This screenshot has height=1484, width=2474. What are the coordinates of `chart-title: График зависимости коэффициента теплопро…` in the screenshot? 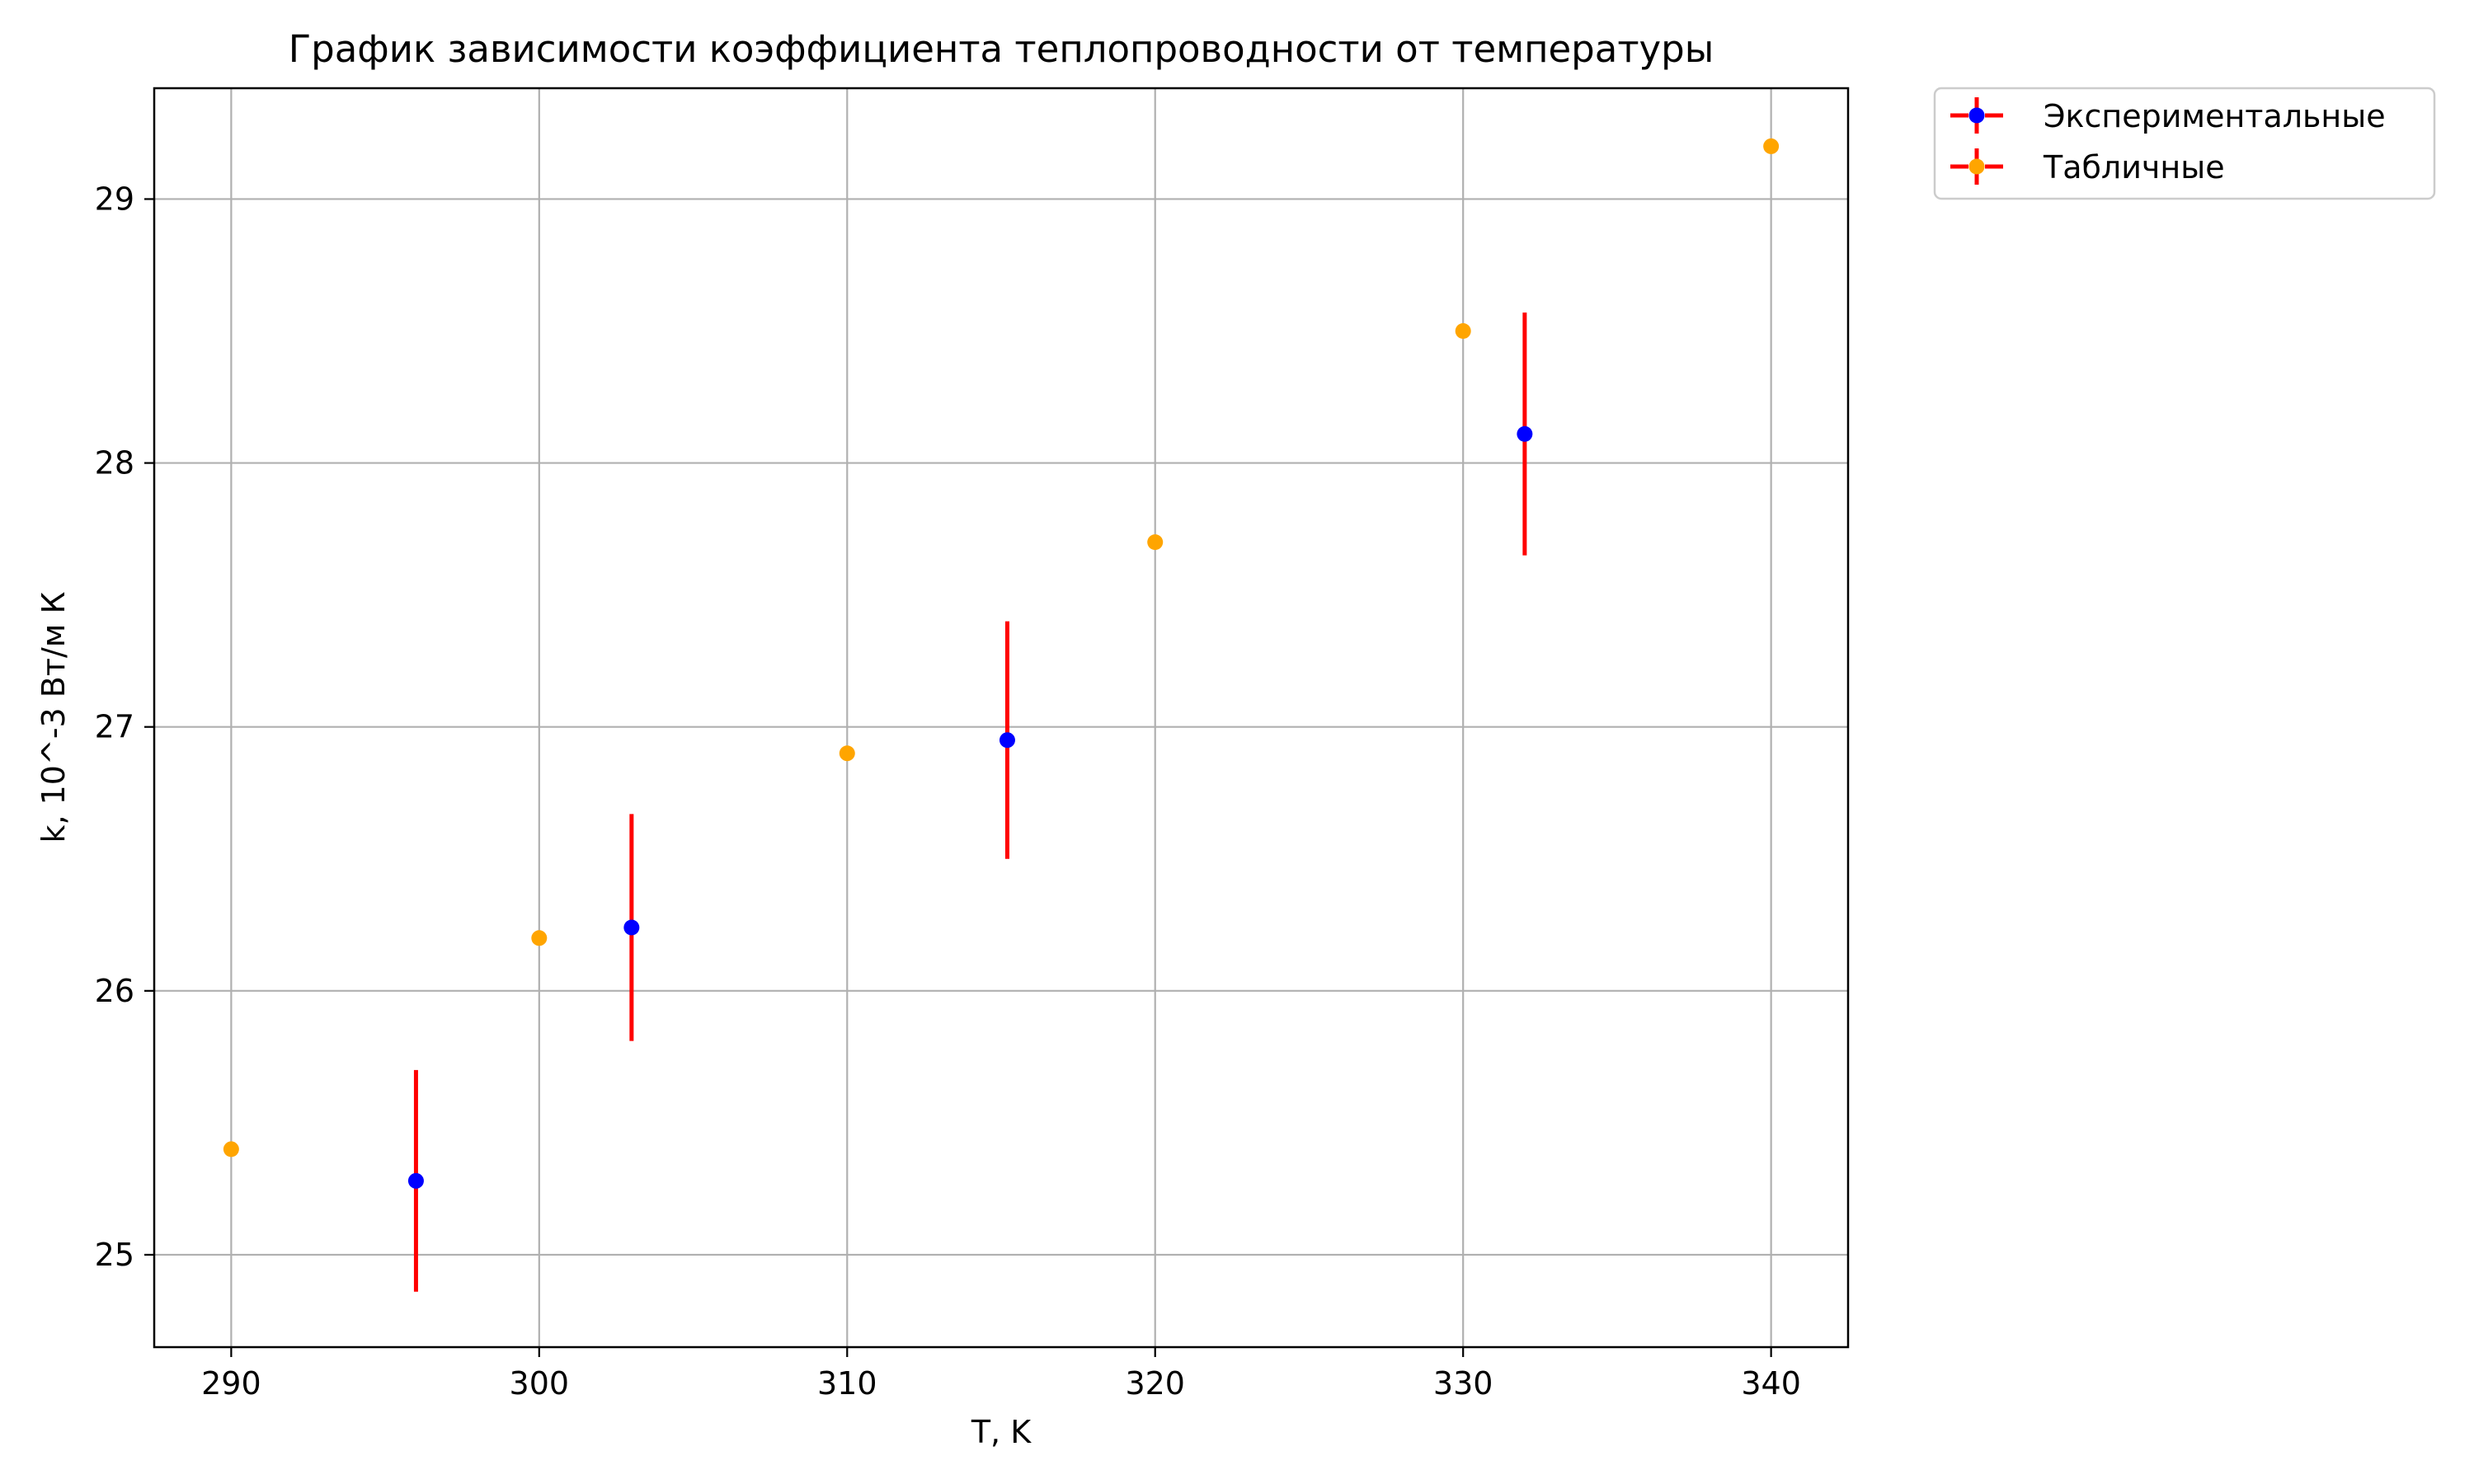 It's located at (1001, 49).